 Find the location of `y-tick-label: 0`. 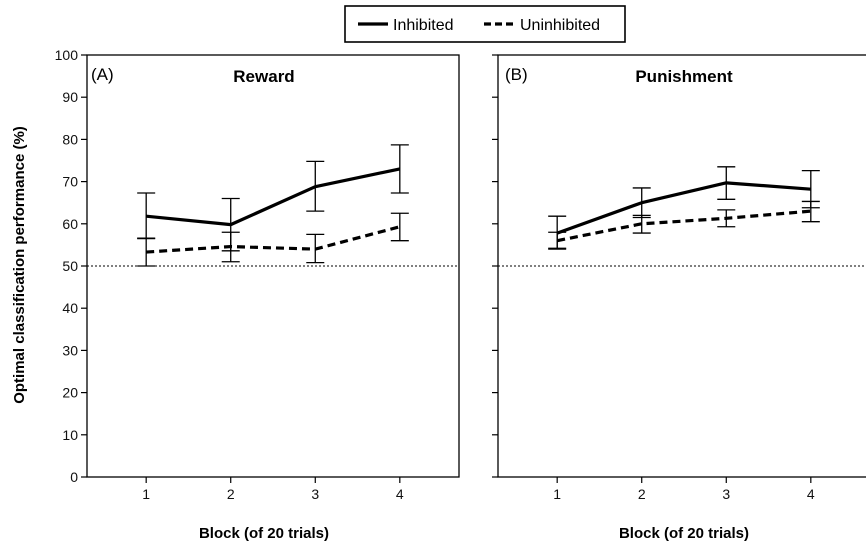

y-tick-label: 0 is located at coordinates (74, 477).